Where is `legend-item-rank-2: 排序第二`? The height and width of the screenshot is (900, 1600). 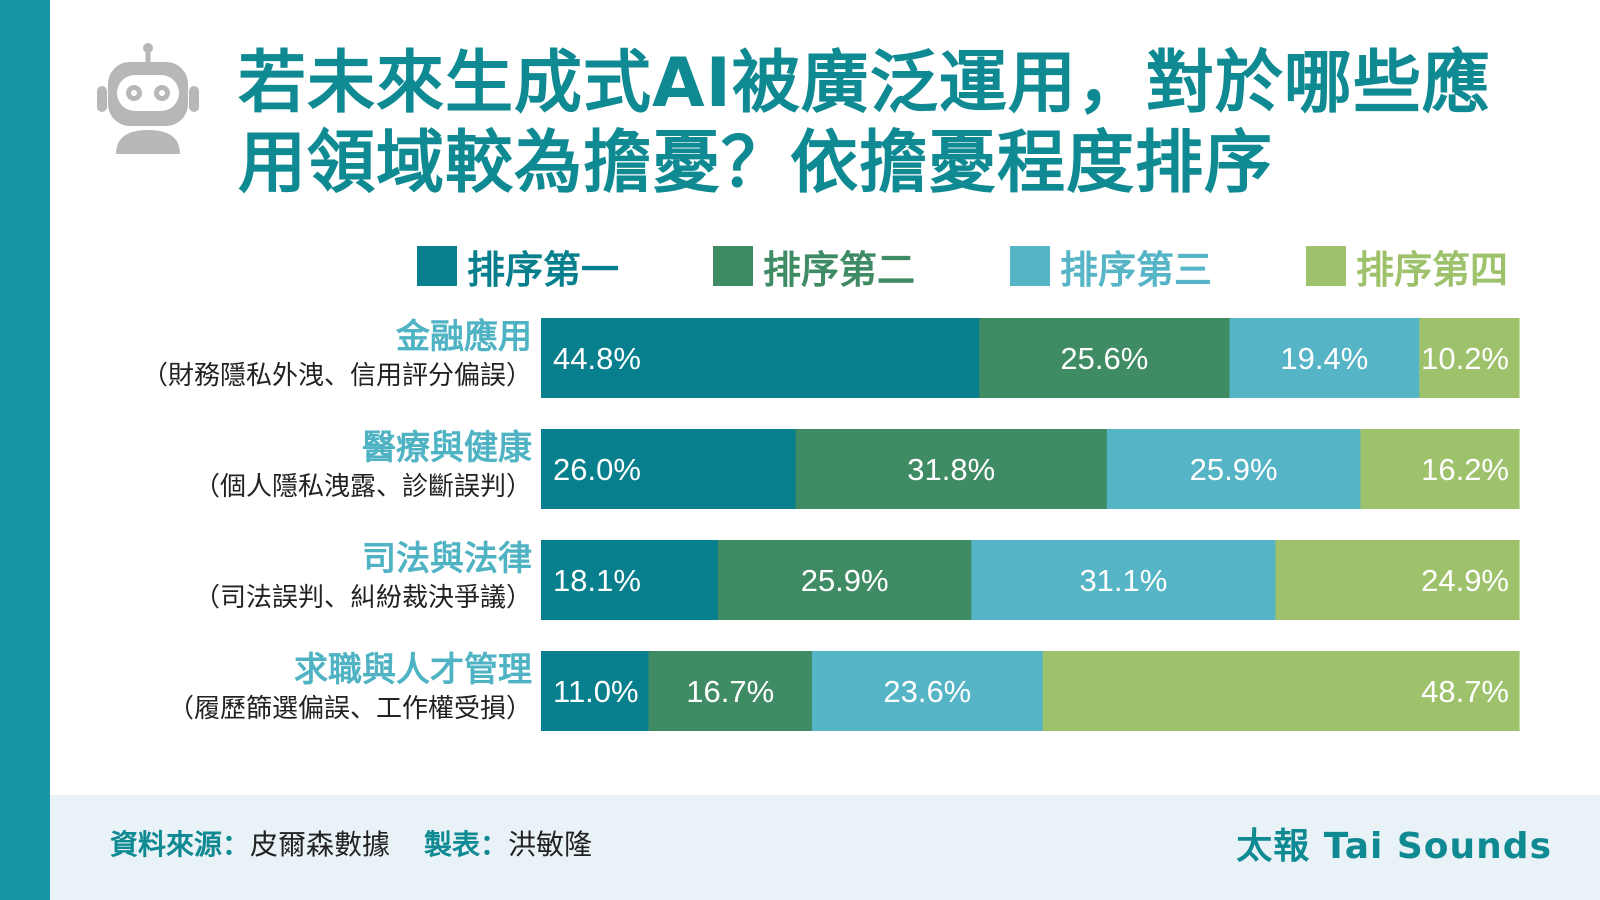 legend-item-rank-2: 排序第二 is located at coordinates (814, 267).